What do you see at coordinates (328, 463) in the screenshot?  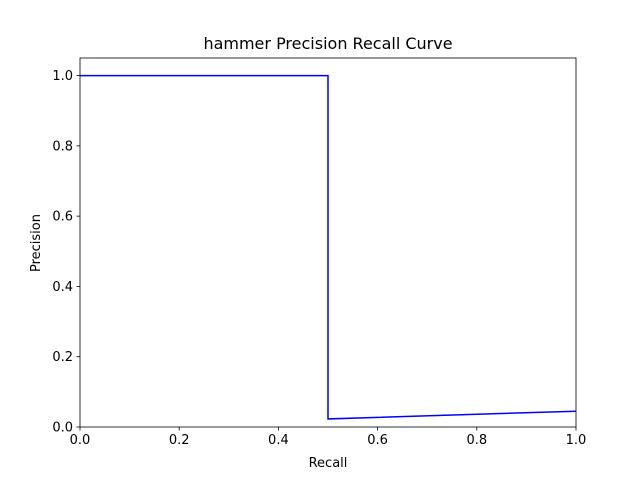 I see `x-axis-label: Recall` at bounding box center [328, 463].